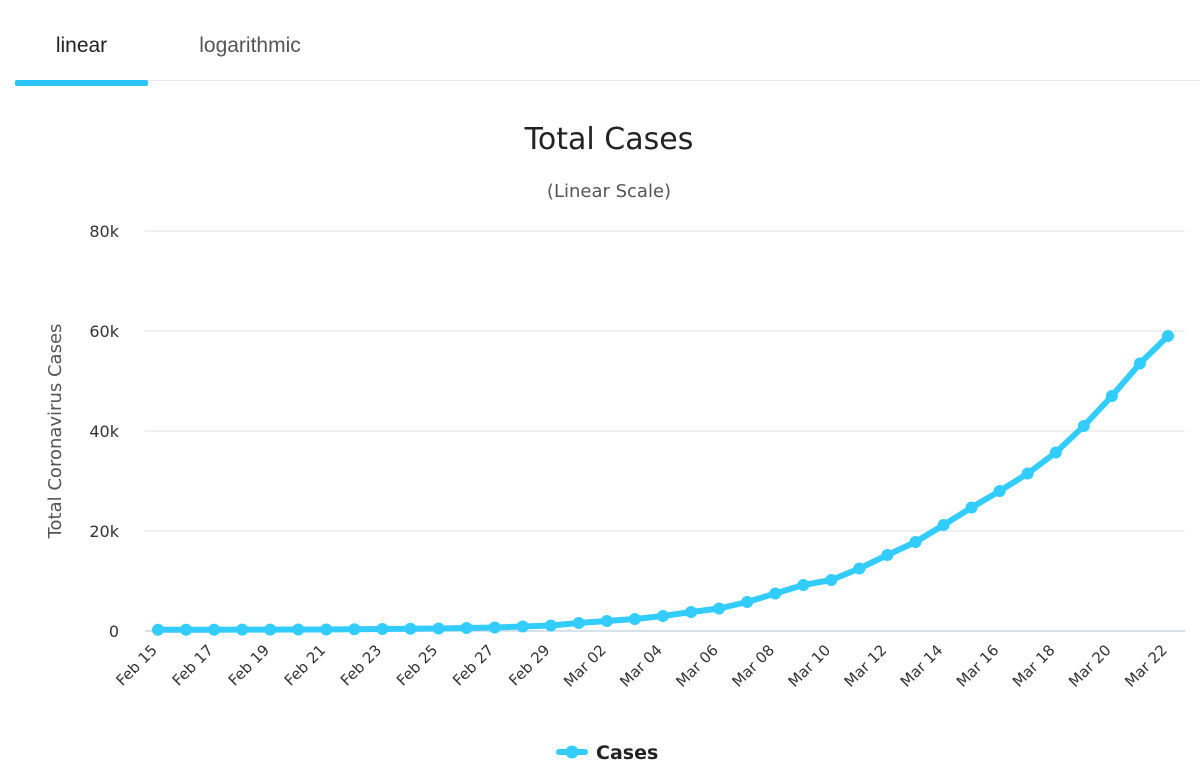 Image resolution: width=1200 pixels, height=782 pixels. What do you see at coordinates (627, 753) in the screenshot?
I see `legend-label-cases: Cases` at bounding box center [627, 753].